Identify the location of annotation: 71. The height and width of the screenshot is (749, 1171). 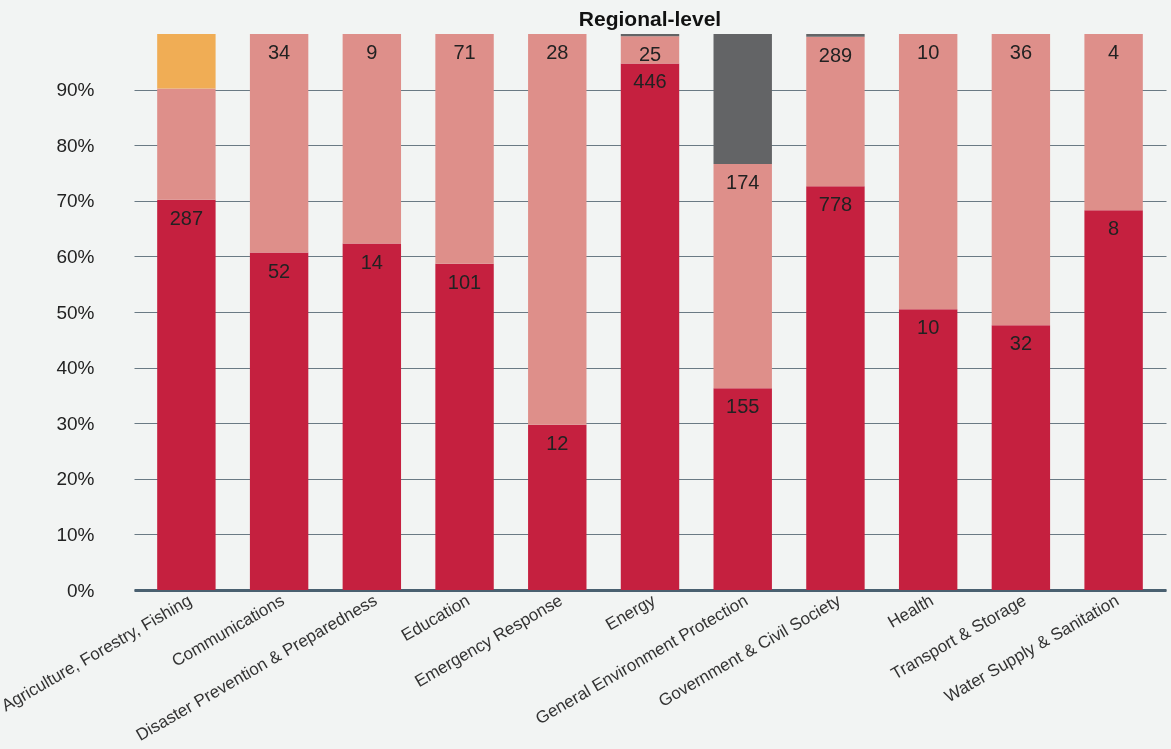
(464, 52).